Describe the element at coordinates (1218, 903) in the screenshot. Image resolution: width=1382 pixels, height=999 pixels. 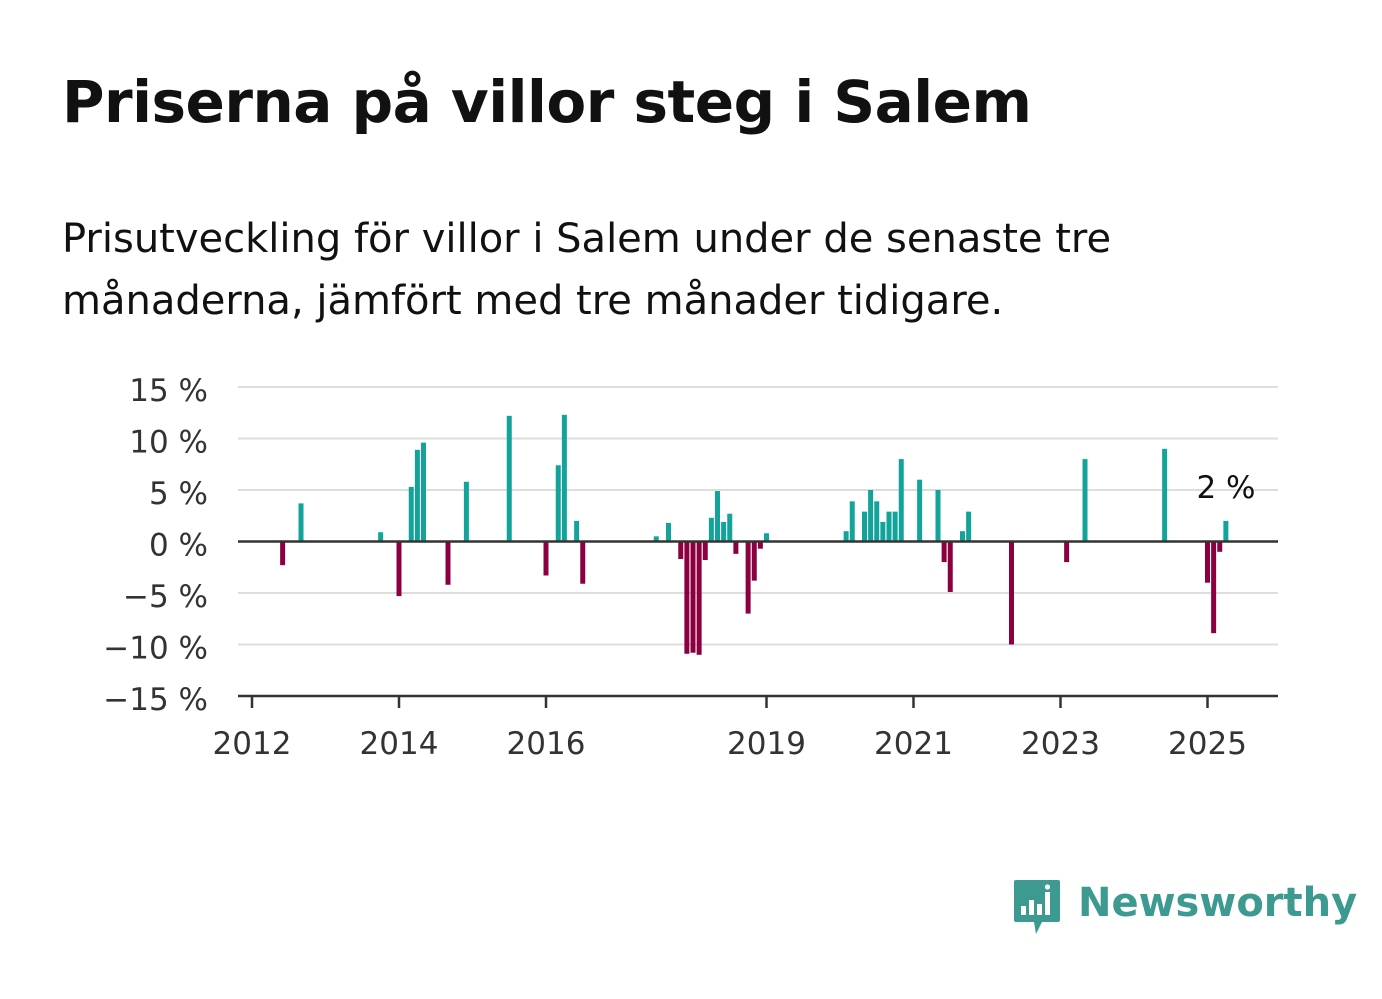
I see `brand-name: Newsworthy` at that location.